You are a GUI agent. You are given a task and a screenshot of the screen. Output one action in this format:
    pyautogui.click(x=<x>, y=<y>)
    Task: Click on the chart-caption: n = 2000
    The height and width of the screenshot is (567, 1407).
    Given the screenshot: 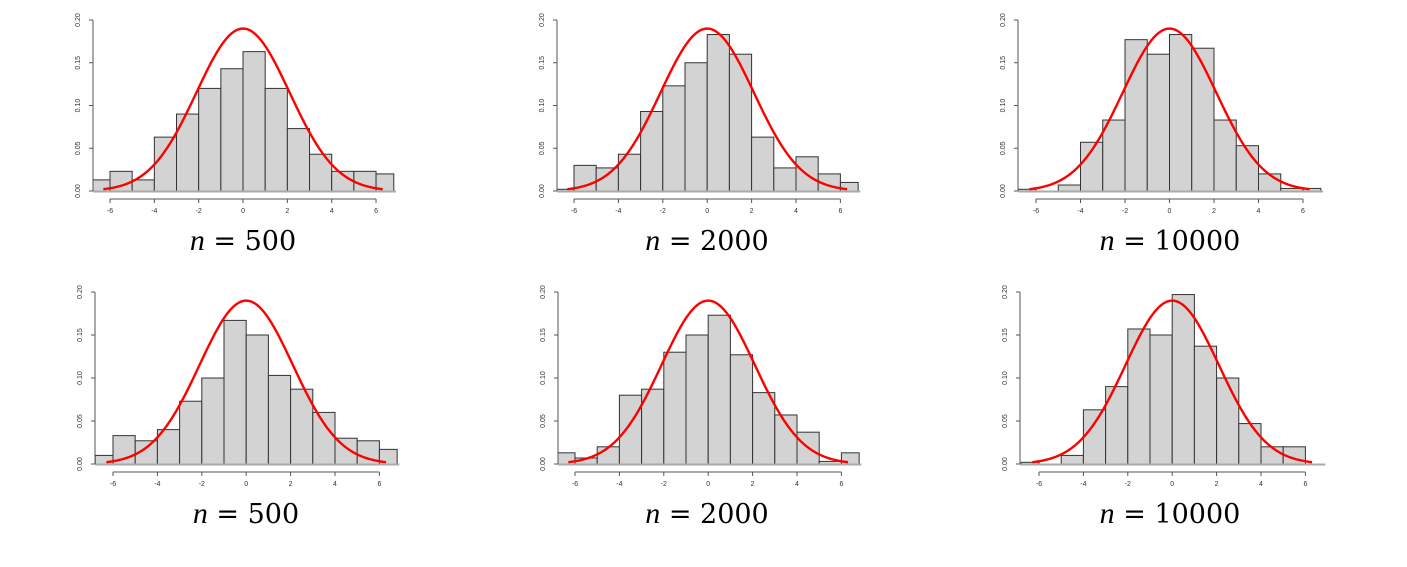 What is the action you would take?
    pyautogui.click(x=707, y=241)
    